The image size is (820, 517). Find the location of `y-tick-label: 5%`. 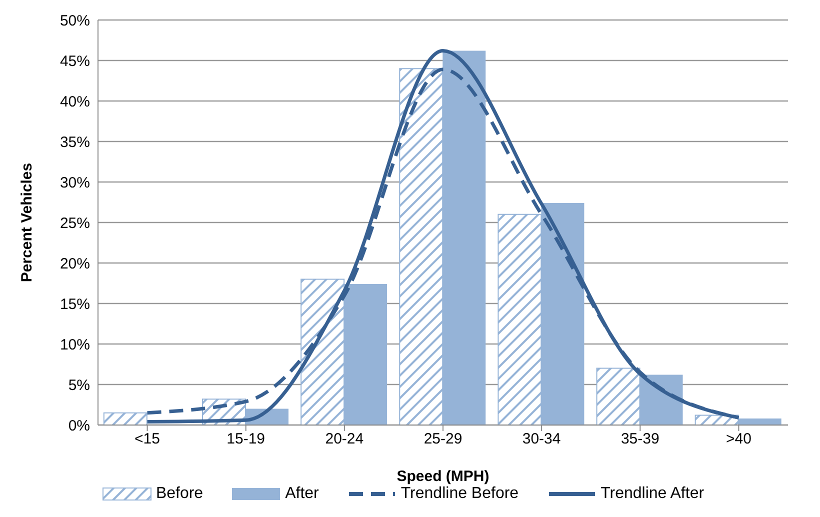

y-tick-label: 5% is located at coordinates (79, 385).